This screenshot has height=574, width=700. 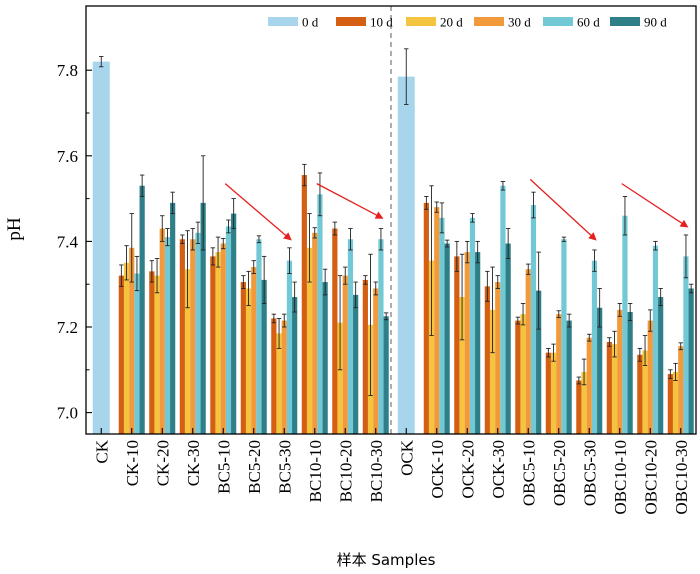 I want to click on error-bar-bc10-10-10-d, so click(x=304, y=175).